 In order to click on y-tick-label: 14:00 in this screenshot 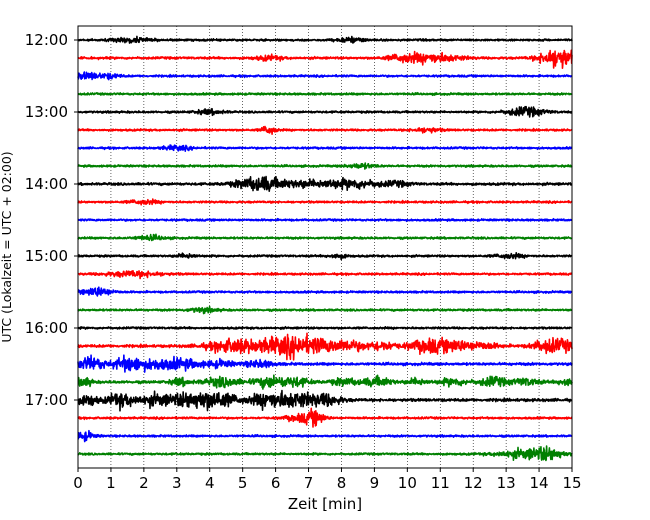, I will do `click(46, 184)`.